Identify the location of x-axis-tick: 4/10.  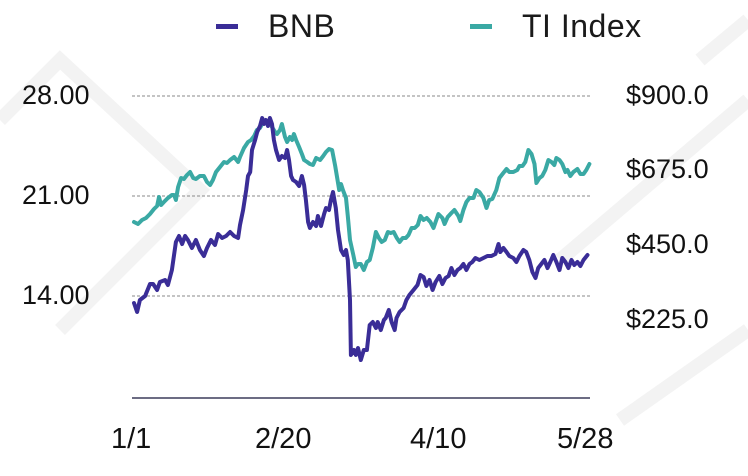
(438, 439).